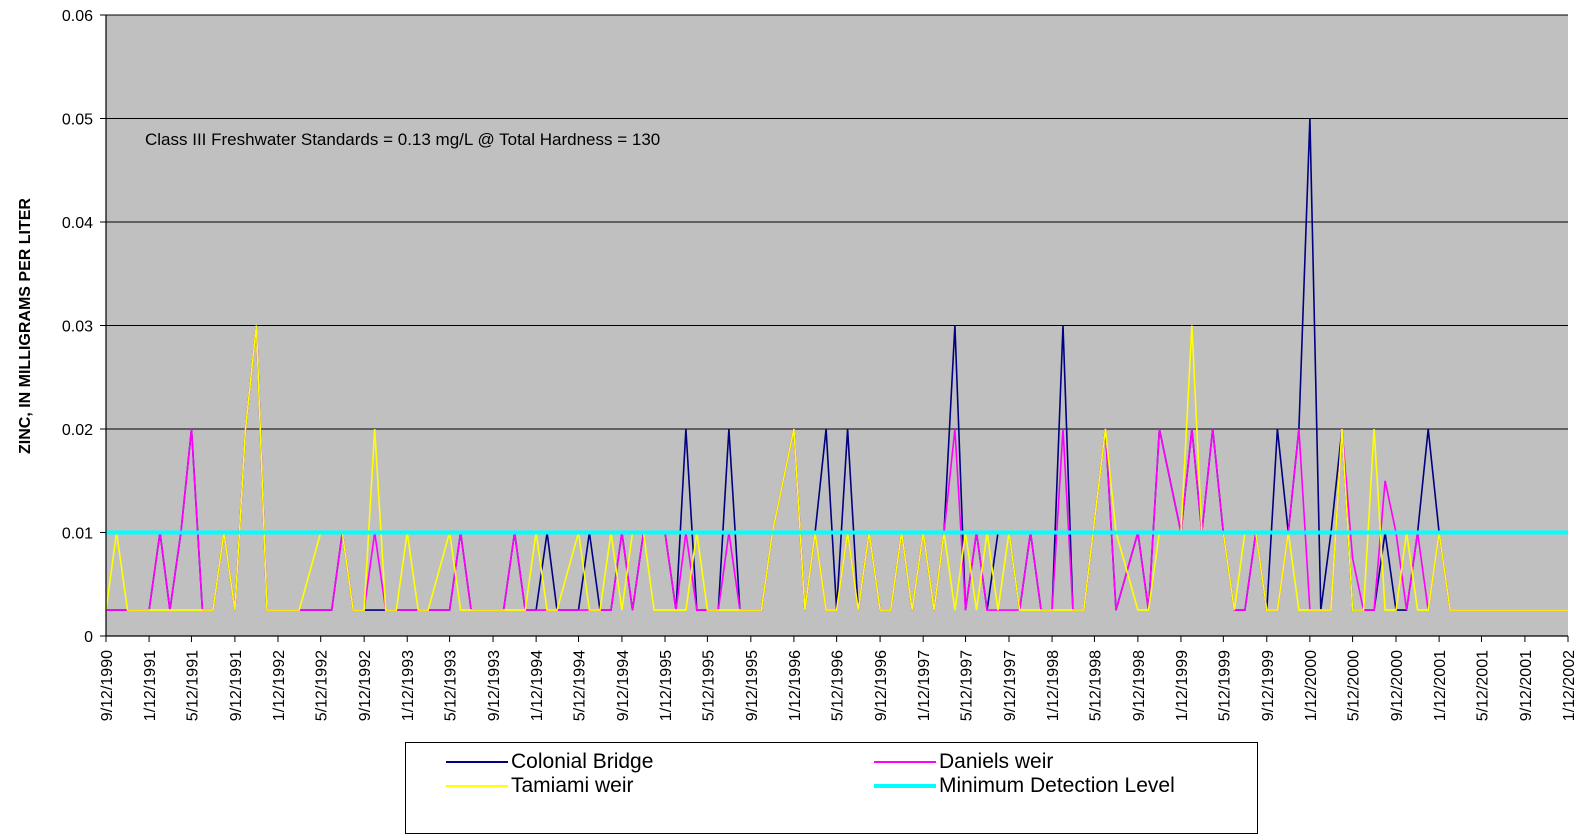 This screenshot has width=1577, height=838. What do you see at coordinates (795, 685) in the screenshot?
I see `x-tick-label: 1/12/1996` at bounding box center [795, 685].